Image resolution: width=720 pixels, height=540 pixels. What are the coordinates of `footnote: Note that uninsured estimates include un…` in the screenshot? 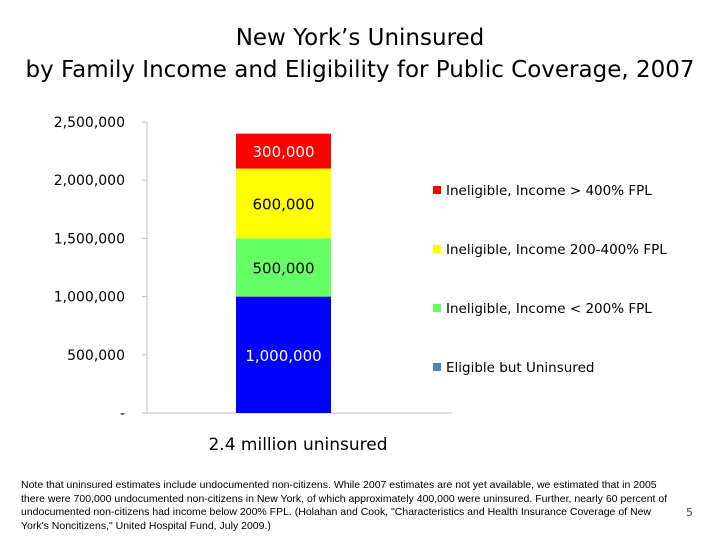 It's located at (344, 505).